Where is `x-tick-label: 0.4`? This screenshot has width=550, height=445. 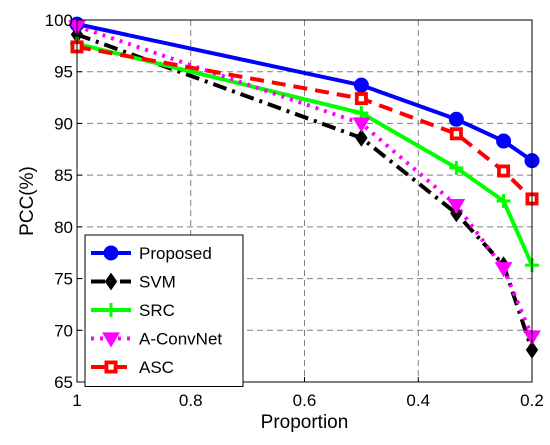
x-tick-label: 0.4 is located at coordinates (418, 400).